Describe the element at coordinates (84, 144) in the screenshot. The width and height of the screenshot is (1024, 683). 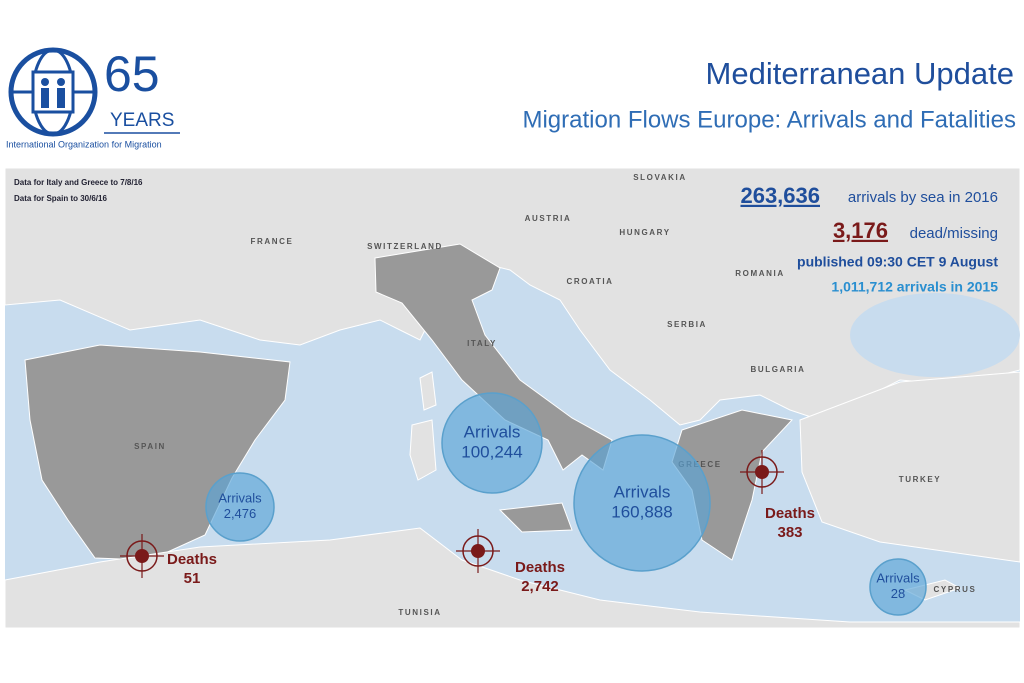
I see `logo-organization: International Organization for Migration` at that location.